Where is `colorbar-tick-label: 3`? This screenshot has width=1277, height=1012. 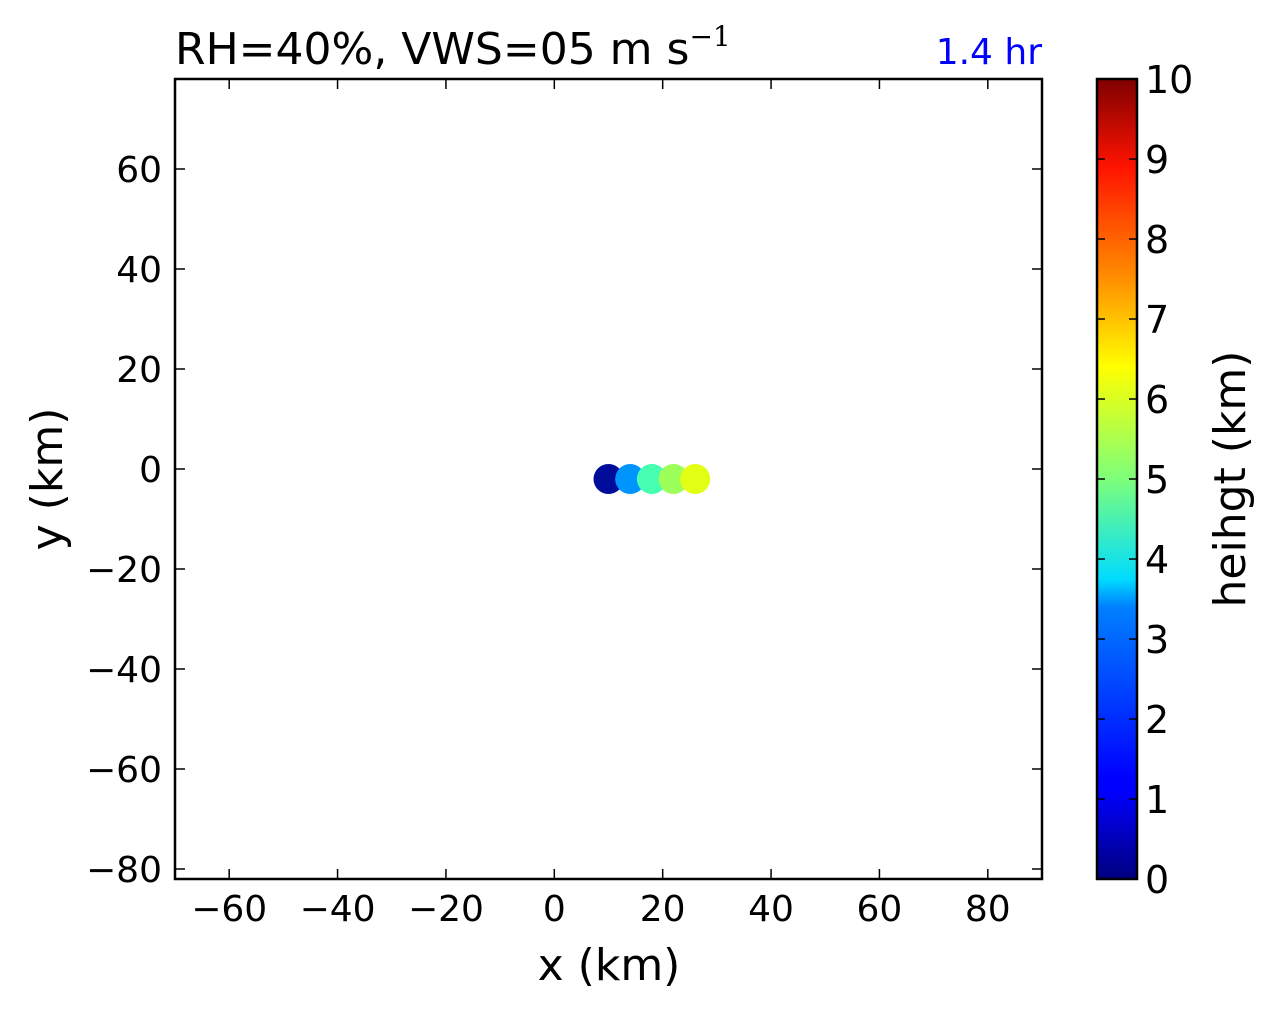 colorbar-tick-label: 3 is located at coordinates (1157, 640).